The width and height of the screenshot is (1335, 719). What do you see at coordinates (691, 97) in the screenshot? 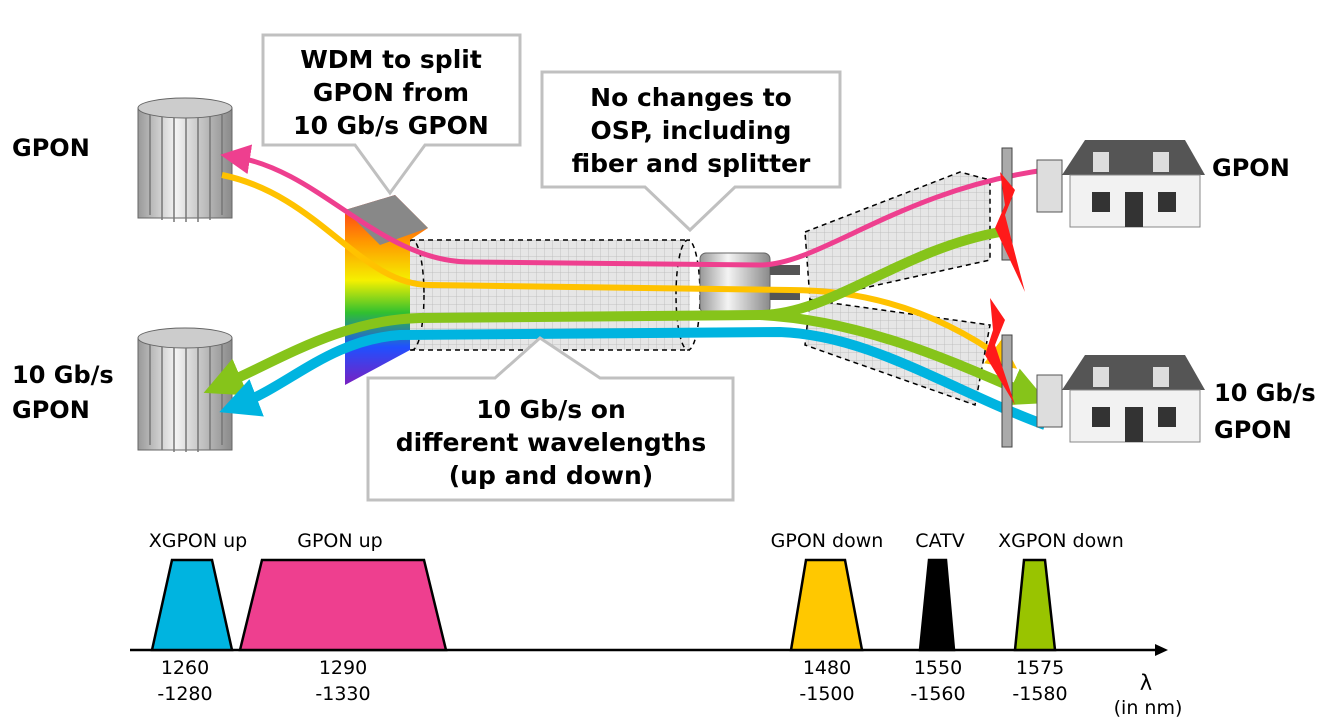
I see `callout-osp-line1: No changes to` at bounding box center [691, 97].